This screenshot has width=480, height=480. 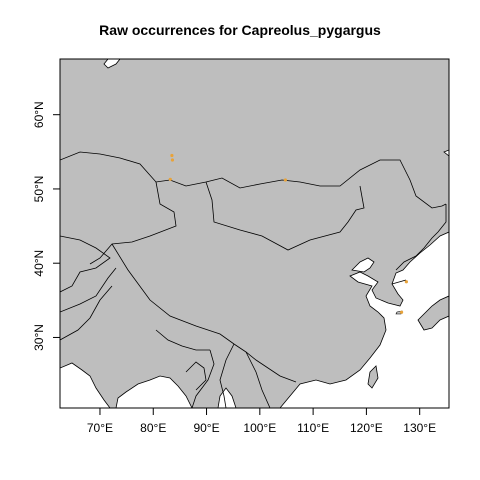 I want to click on border-india-east, so click(x=203, y=378).